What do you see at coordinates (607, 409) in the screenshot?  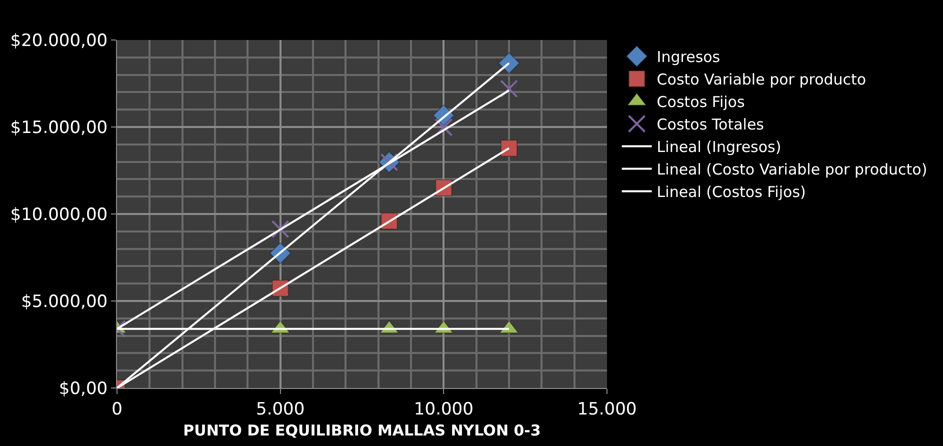 I see `x-tick-label: 15.000` at bounding box center [607, 409].